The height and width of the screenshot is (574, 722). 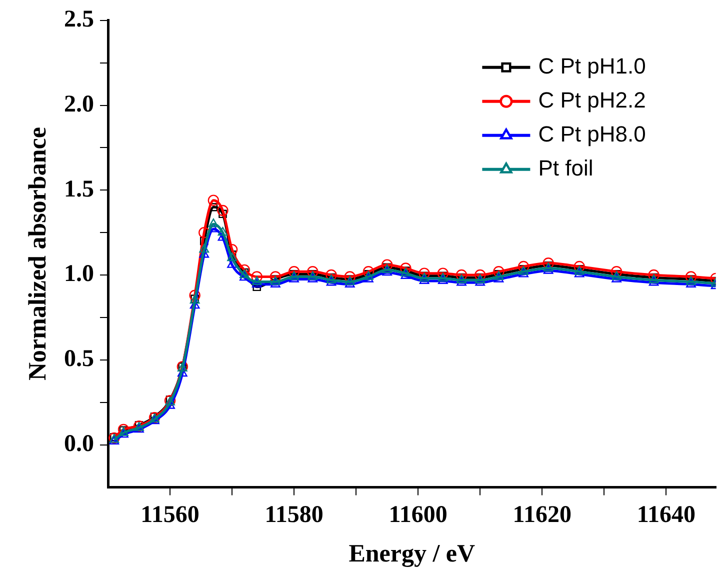 What do you see at coordinates (79, 19) in the screenshot?
I see `y-tick-label: 2.5` at bounding box center [79, 19].